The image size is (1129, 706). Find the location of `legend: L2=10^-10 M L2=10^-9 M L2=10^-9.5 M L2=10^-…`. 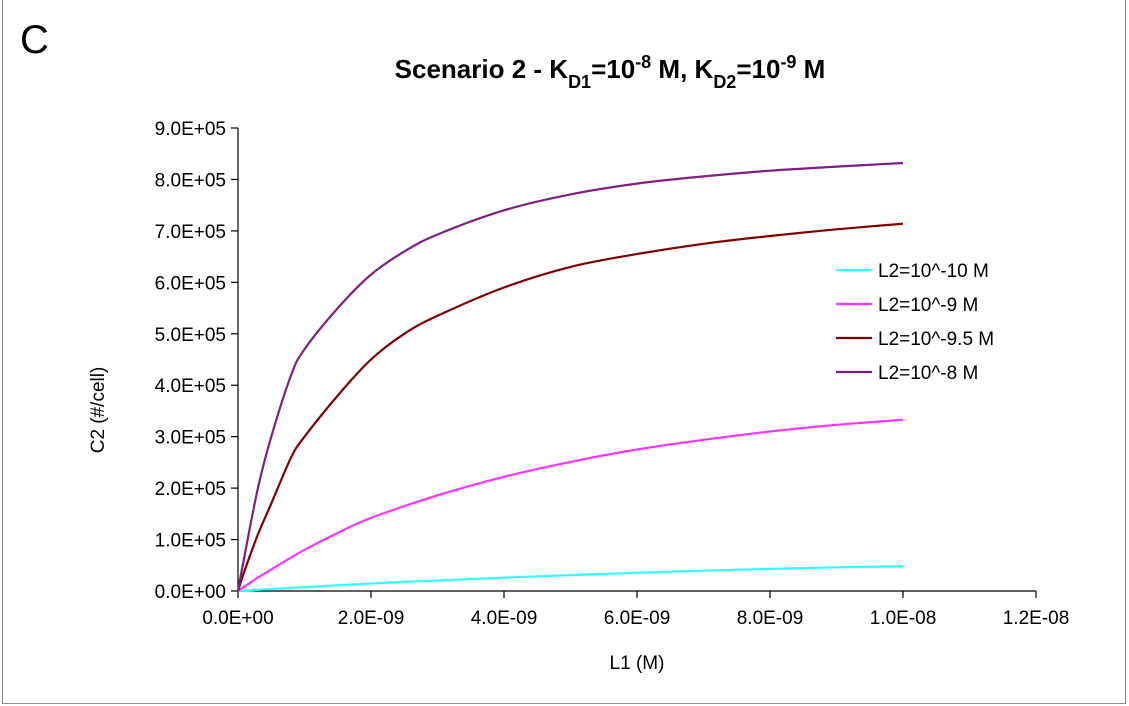

legend: L2=10^-10 M L2=10^-9 M L2=10^-9.5 M L2=10^-… is located at coordinates (915, 322).